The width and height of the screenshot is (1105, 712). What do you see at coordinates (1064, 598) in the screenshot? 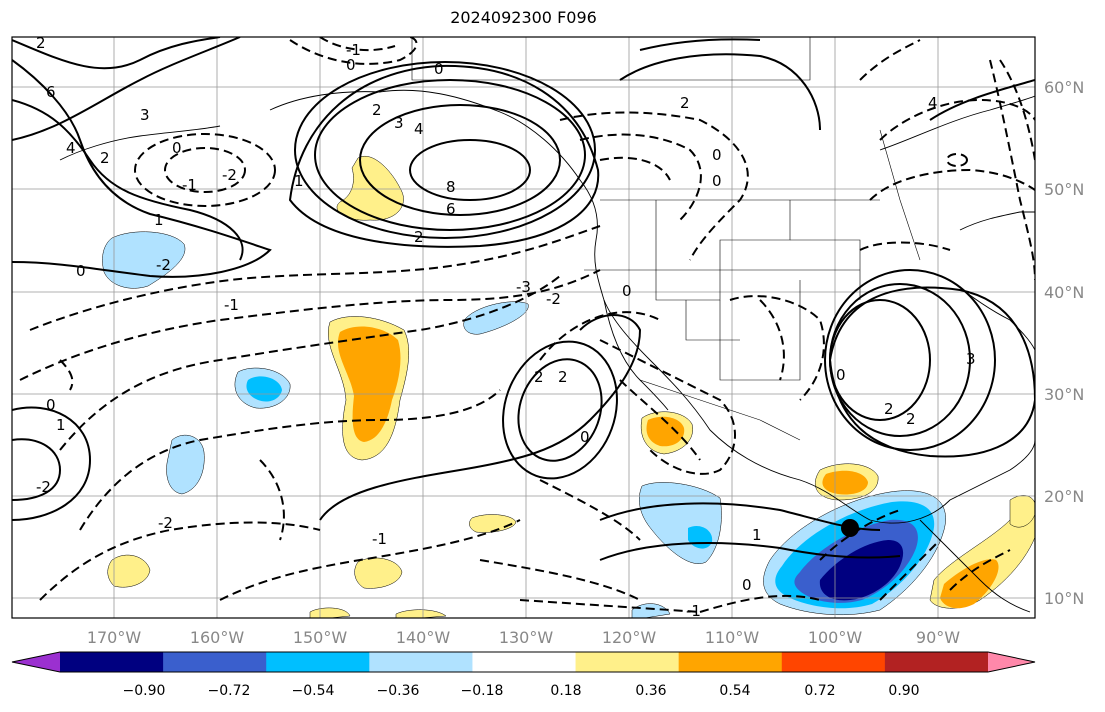
I see `lat-label: 10°N` at bounding box center [1064, 598].